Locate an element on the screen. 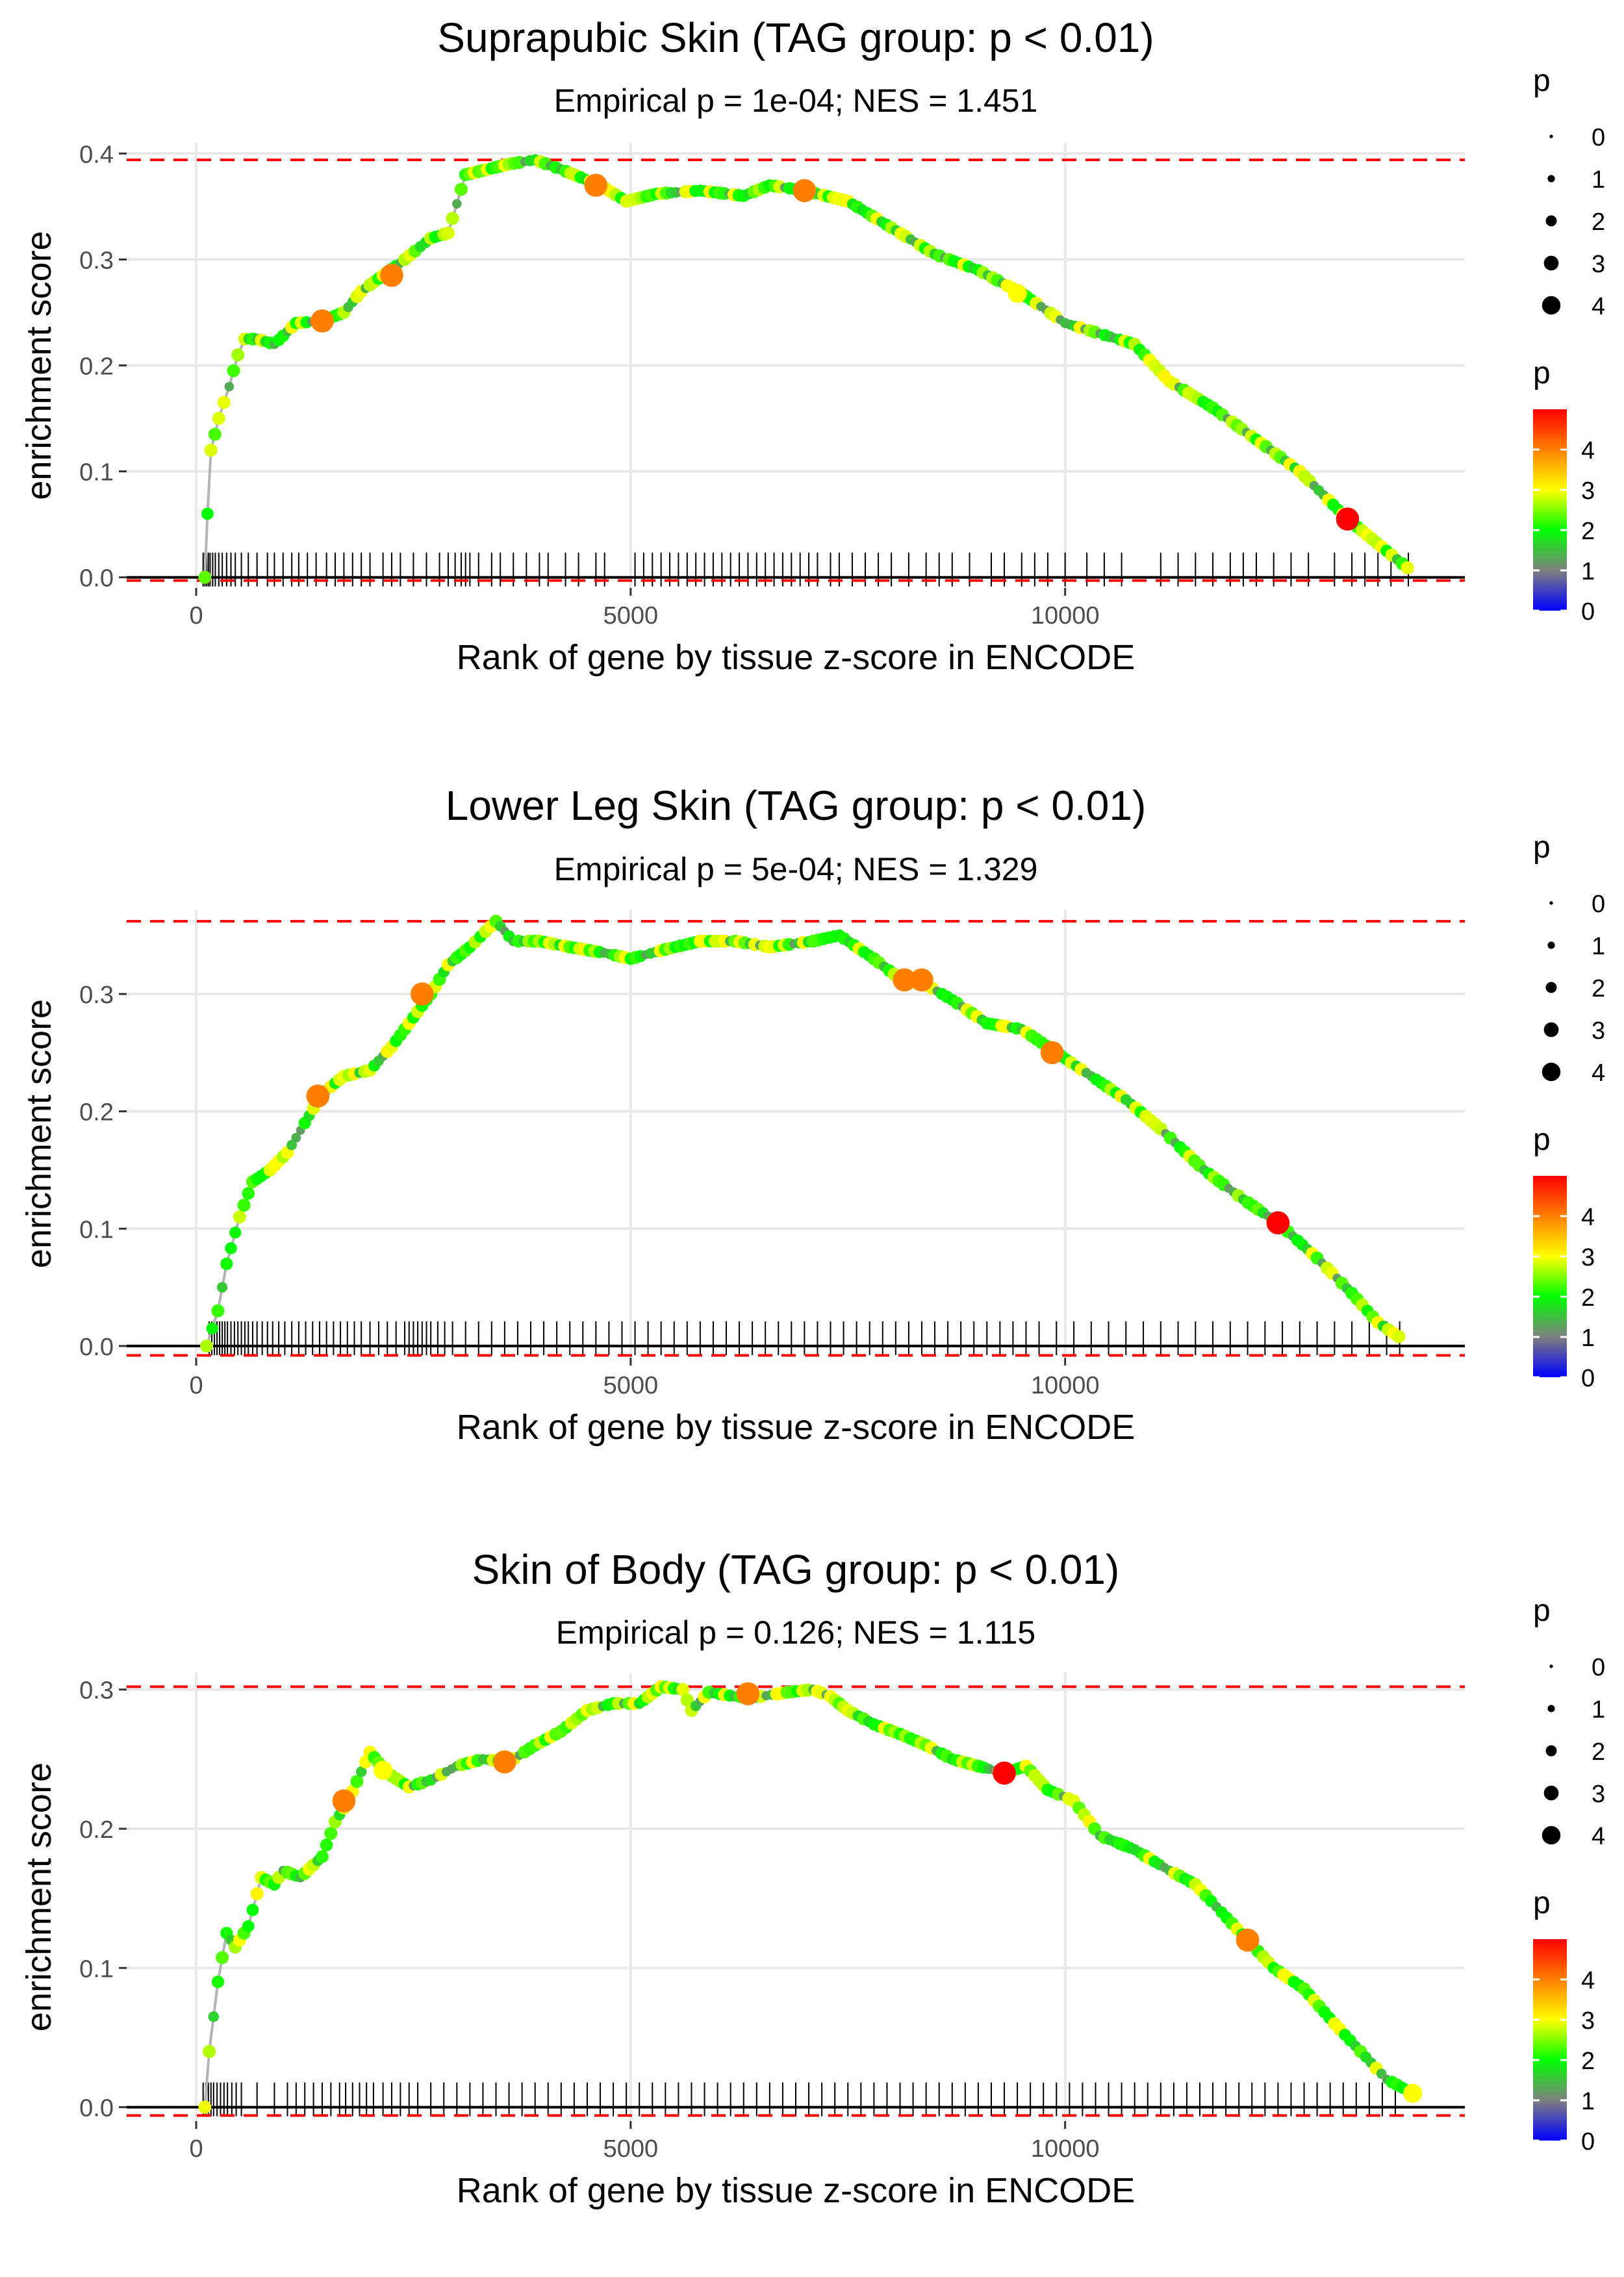 The image size is (1624, 2277). size-legend-label: 4 is located at coordinates (1598, 1073).